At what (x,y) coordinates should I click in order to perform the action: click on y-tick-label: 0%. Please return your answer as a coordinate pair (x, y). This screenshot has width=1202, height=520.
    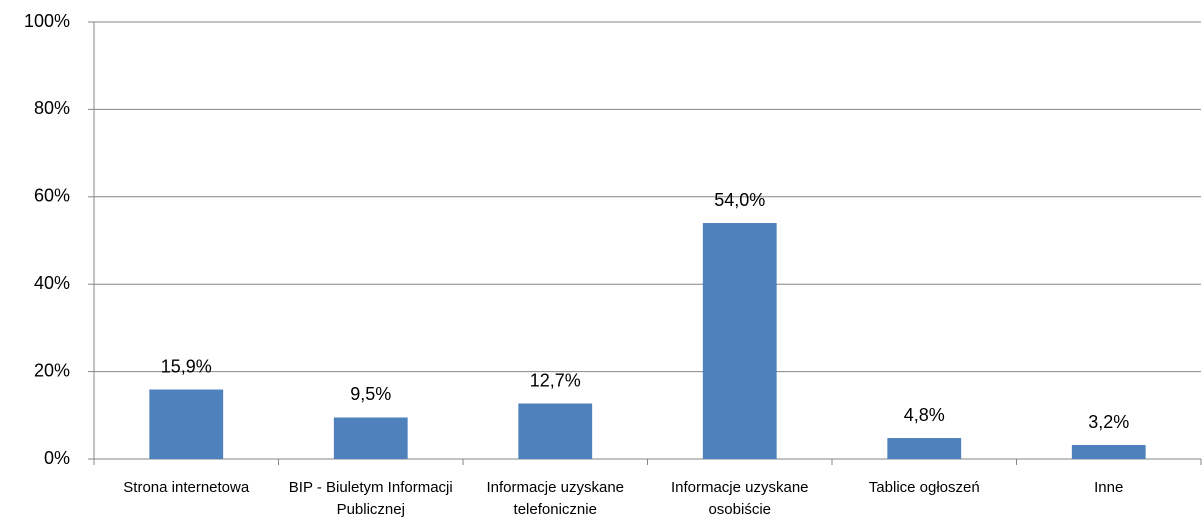
    Looking at the image, I should click on (57, 458).